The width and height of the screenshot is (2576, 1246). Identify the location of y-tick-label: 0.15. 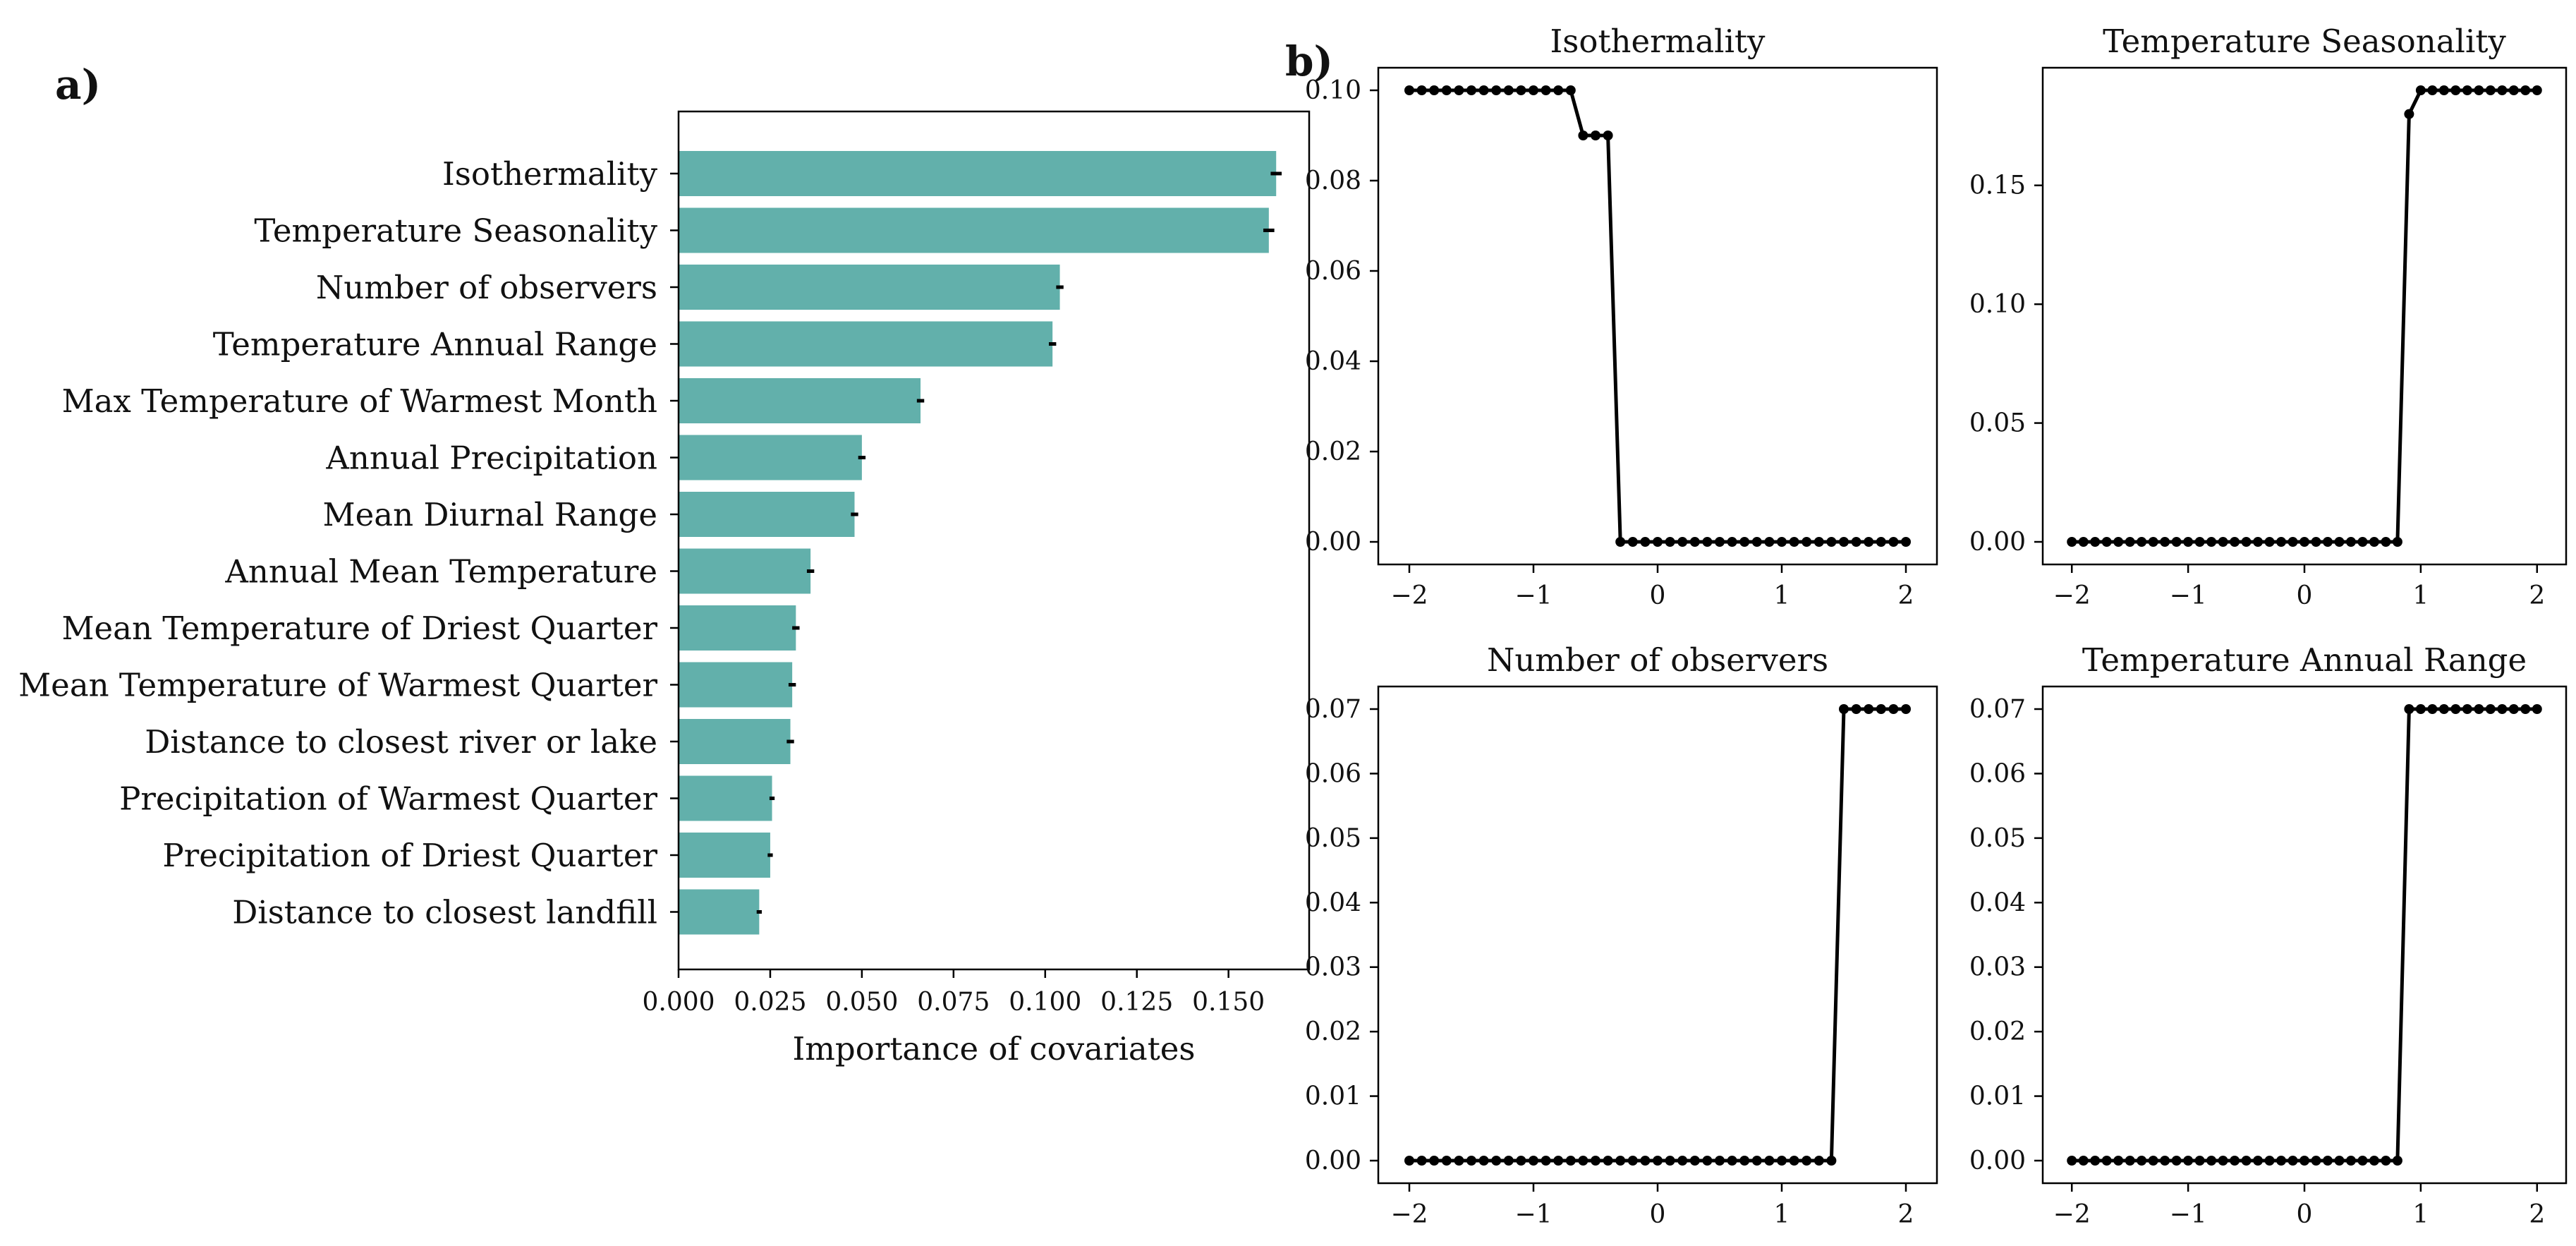
(1997, 185).